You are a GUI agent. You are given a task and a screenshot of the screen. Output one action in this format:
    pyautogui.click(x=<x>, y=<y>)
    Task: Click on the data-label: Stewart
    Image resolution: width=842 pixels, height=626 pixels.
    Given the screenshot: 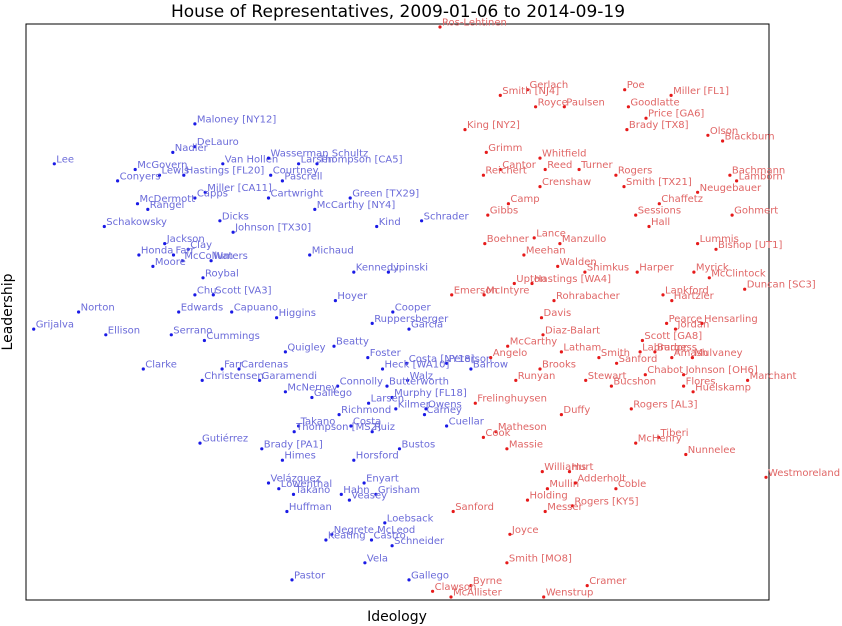 What is the action you would take?
    pyautogui.click(x=607, y=376)
    